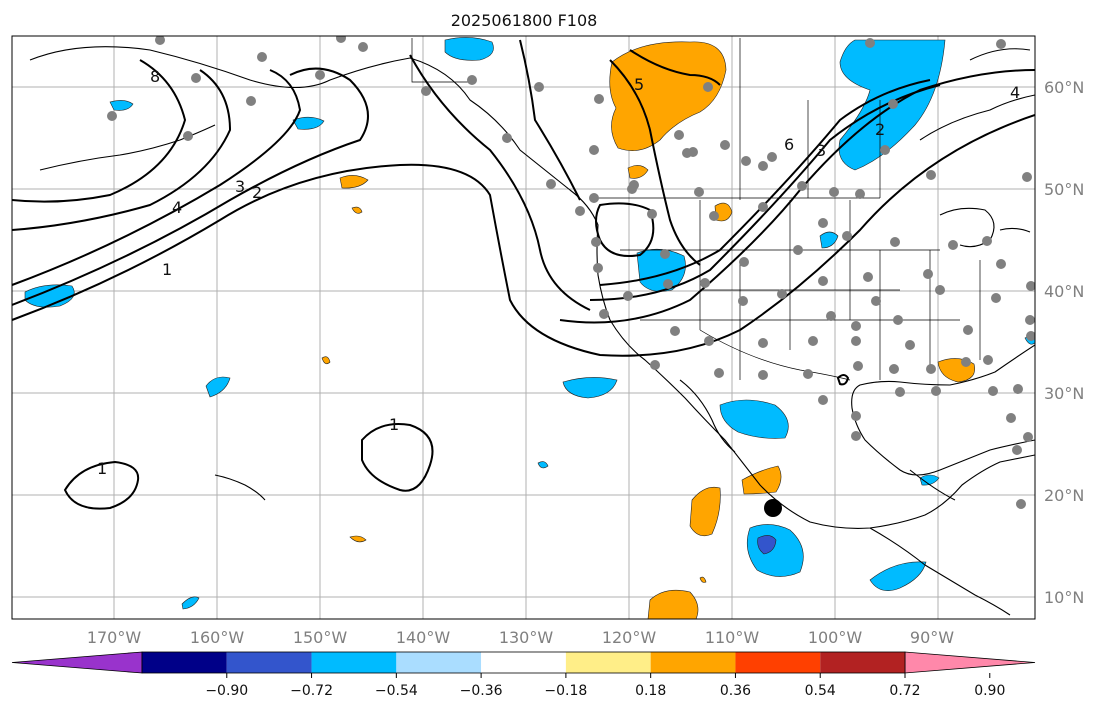 This screenshot has height=712, width=1105. Describe the element at coordinates (217, 637) in the screenshot. I see `lon-label: 160°W` at that location.